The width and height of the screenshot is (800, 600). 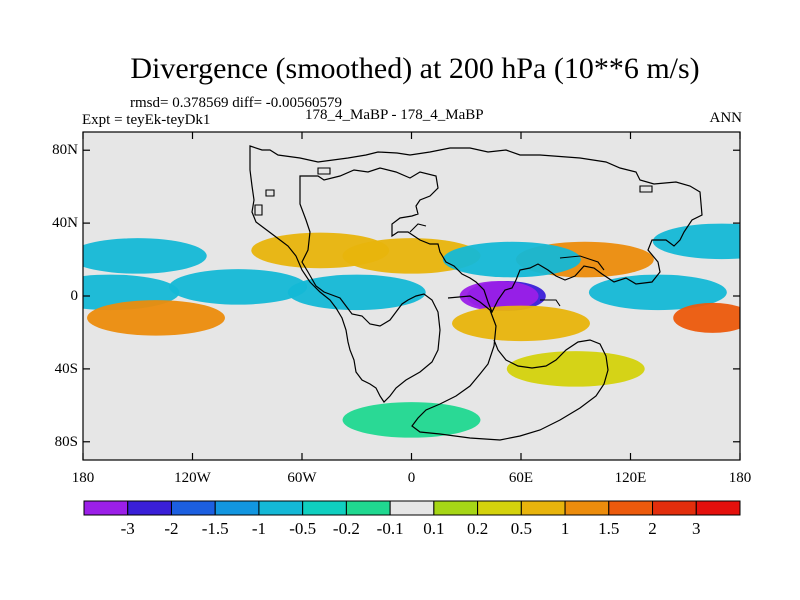 What do you see at coordinates (477, 528) in the screenshot?
I see `colorbar-level-label: 0.2` at bounding box center [477, 528].